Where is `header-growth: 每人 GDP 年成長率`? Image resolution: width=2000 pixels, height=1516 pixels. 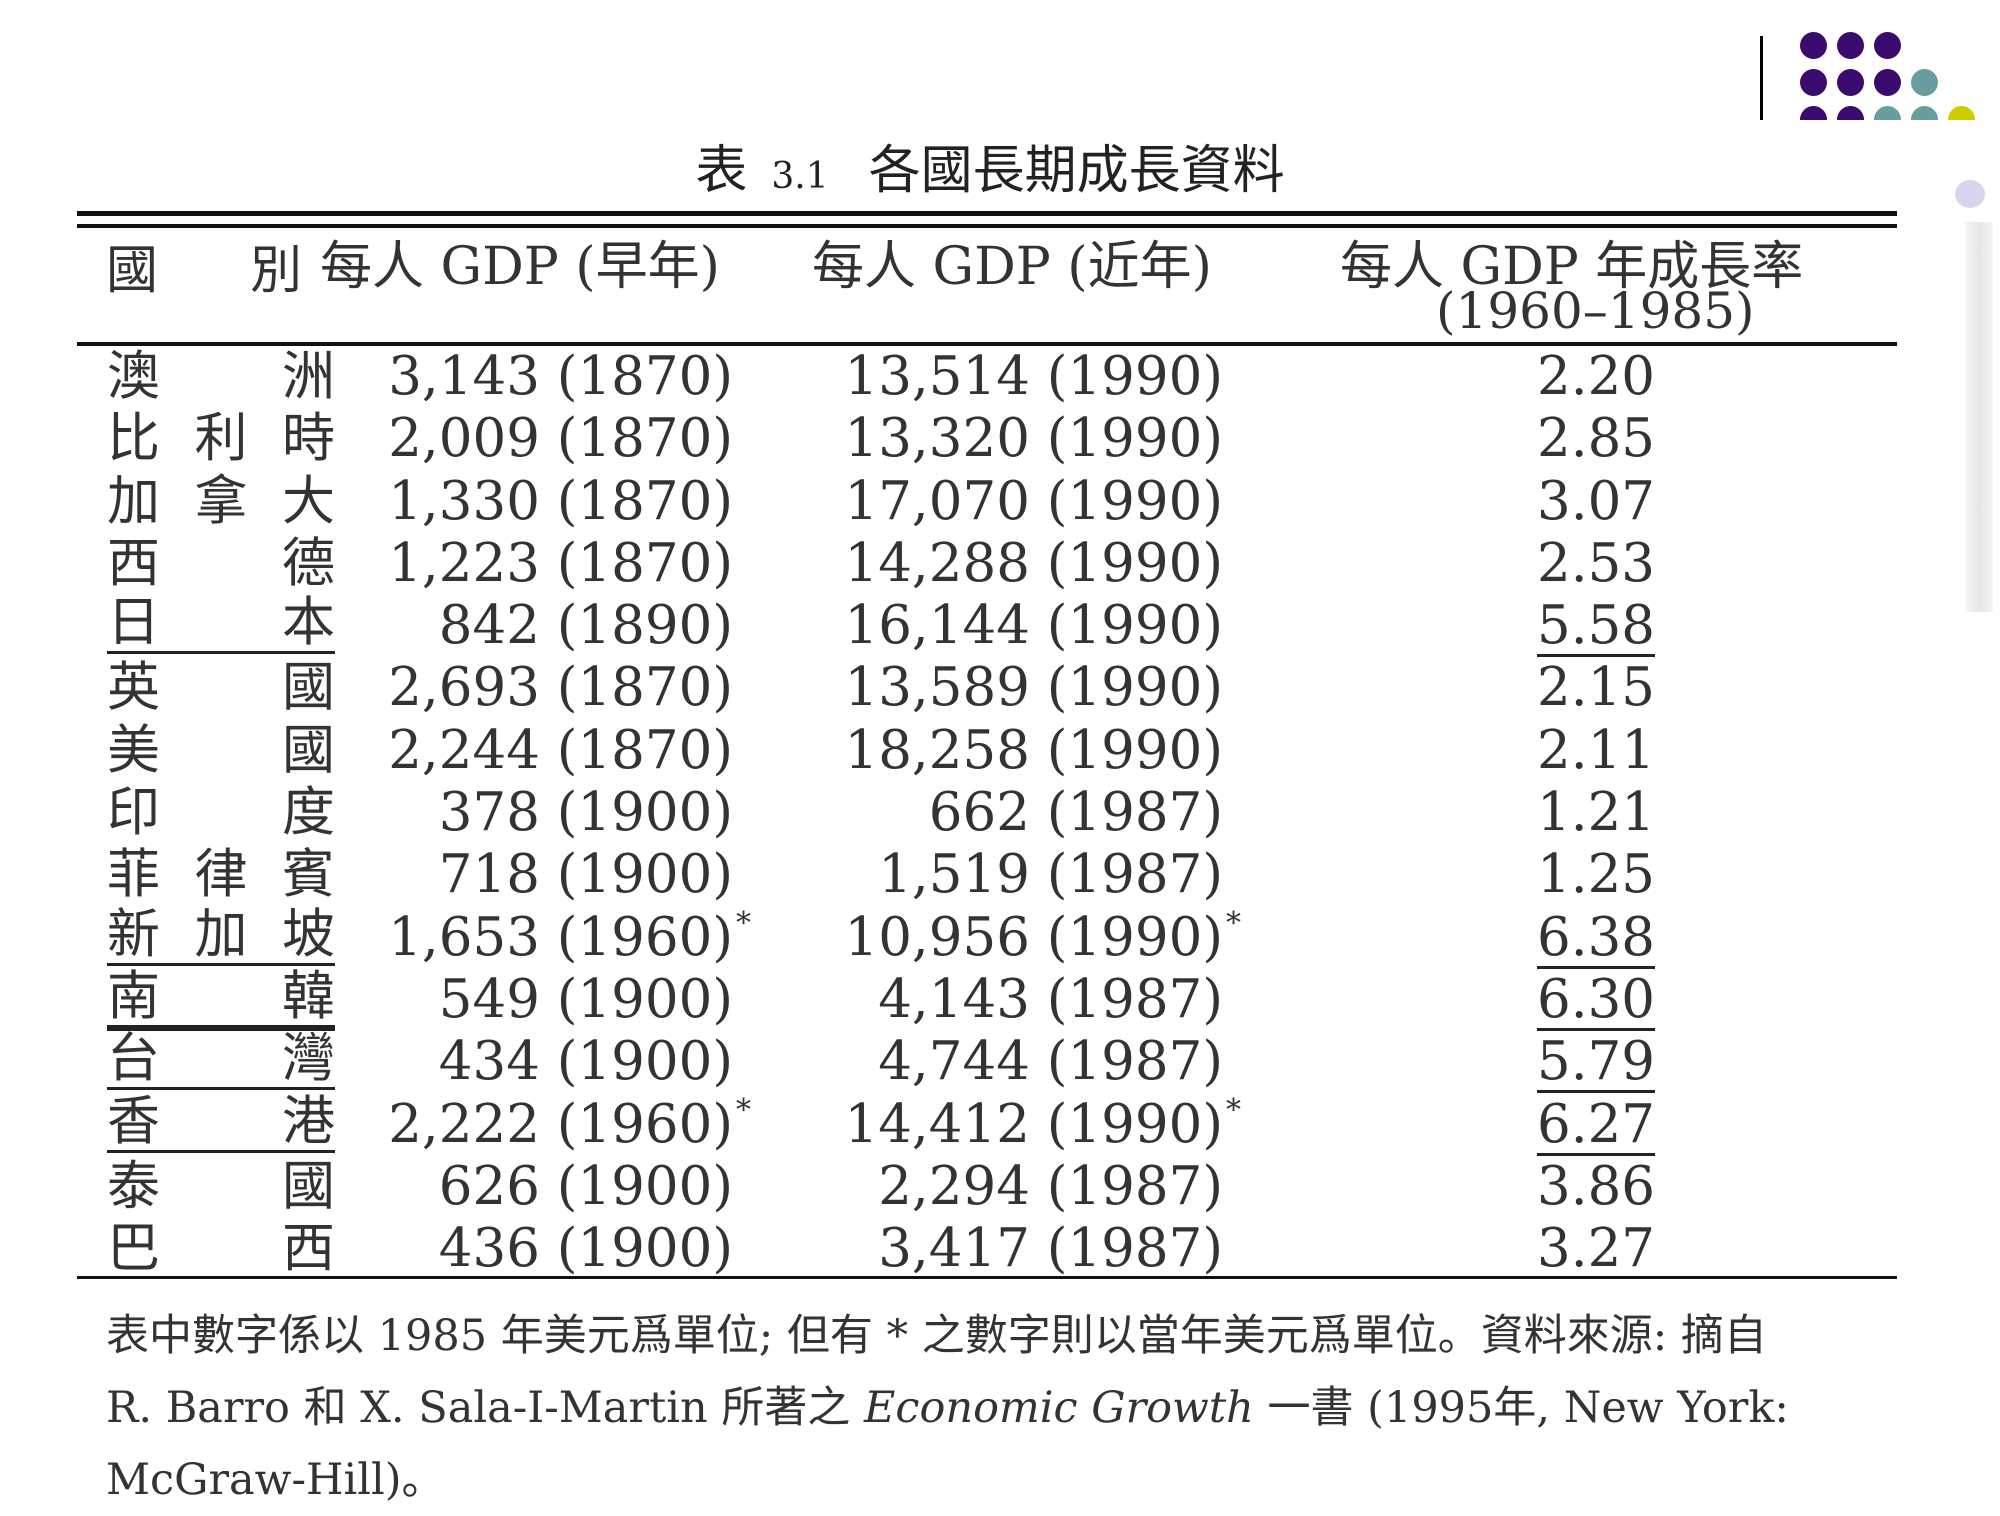 header-growth: 每人 GDP 年成長率 is located at coordinates (1572, 267).